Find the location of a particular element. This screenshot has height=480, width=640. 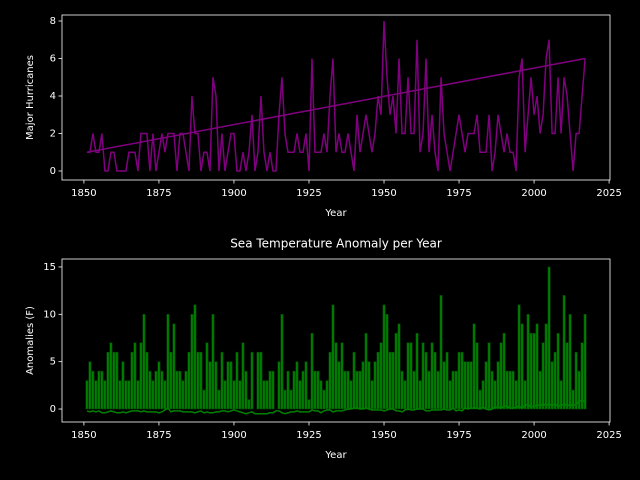

y-axis-label: Anomalies (F) is located at coordinates (30, 340).